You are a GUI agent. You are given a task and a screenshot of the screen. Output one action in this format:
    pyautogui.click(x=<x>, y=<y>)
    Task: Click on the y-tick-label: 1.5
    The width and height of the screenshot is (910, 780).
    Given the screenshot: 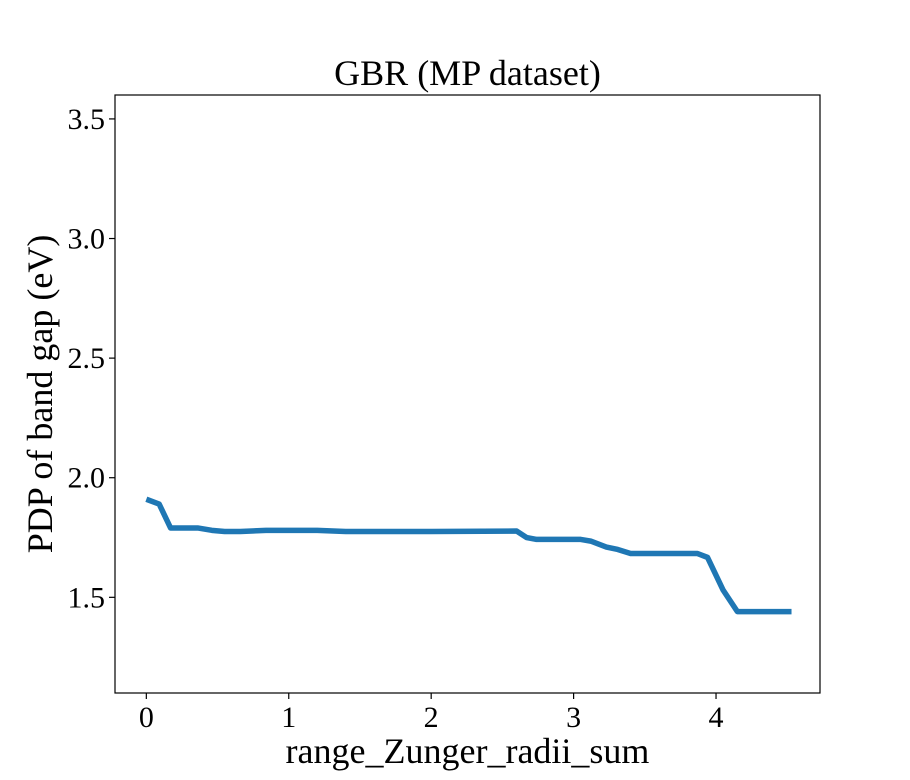 What is the action you would take?
    pyautogui.click(x=87, y=597)
    